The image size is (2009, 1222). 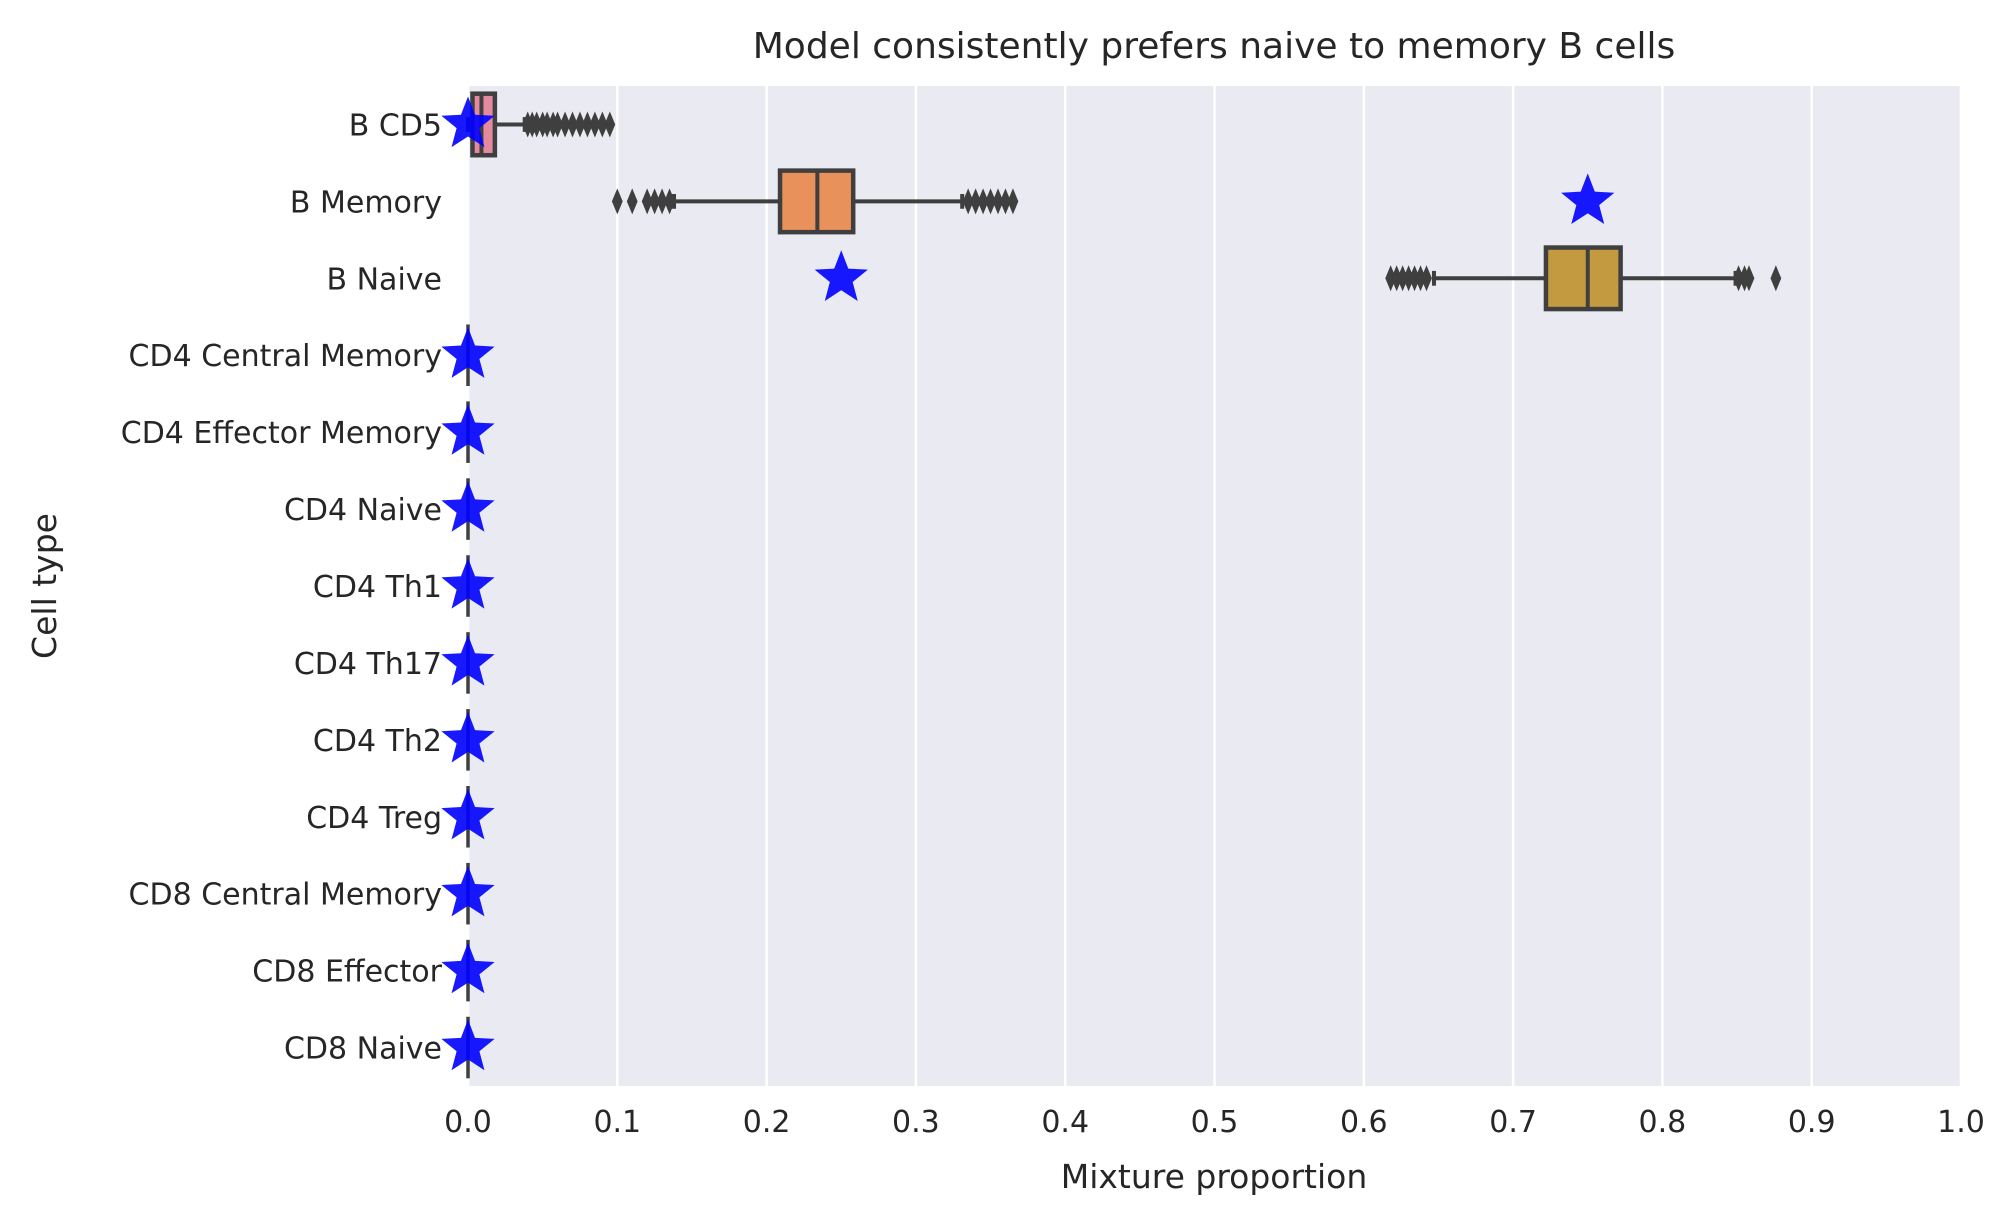 What do you see at coordinates (1812, 1122) in the screenshot?
I see `x-tick-label: 0.9` at bounding box center [1812, 1122].